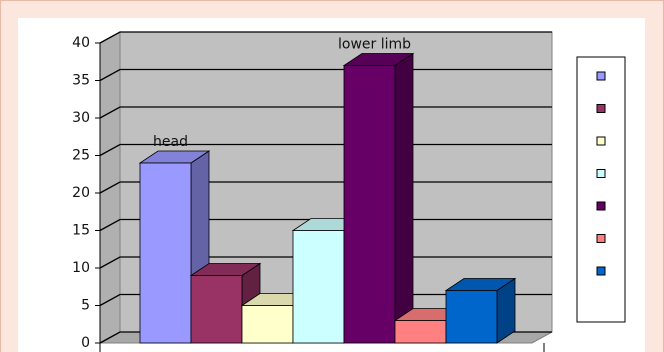 Image resolution: width=664 pixels, height=352 pixels. Describe the element at coordinates (404, 198) in the screenshot. I see `bar-side` at that location.